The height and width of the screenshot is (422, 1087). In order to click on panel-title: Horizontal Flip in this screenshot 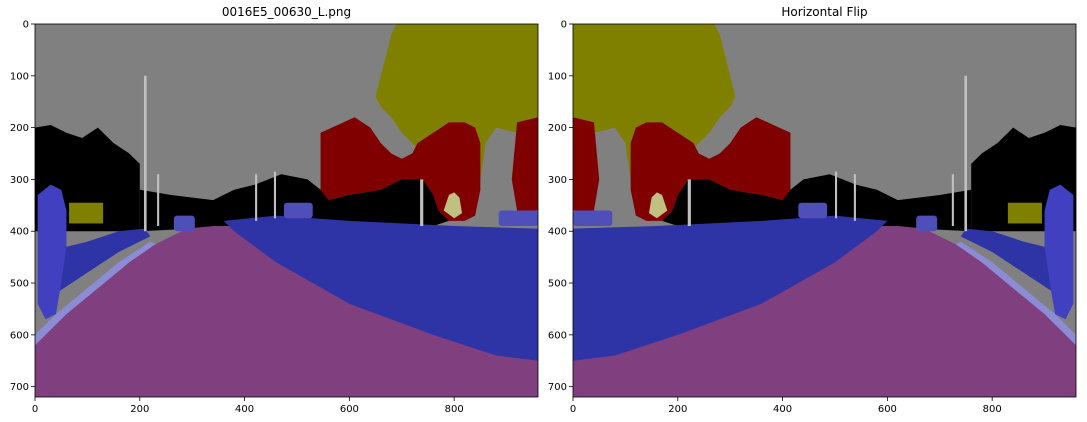, I will do `click(824, 12)`.